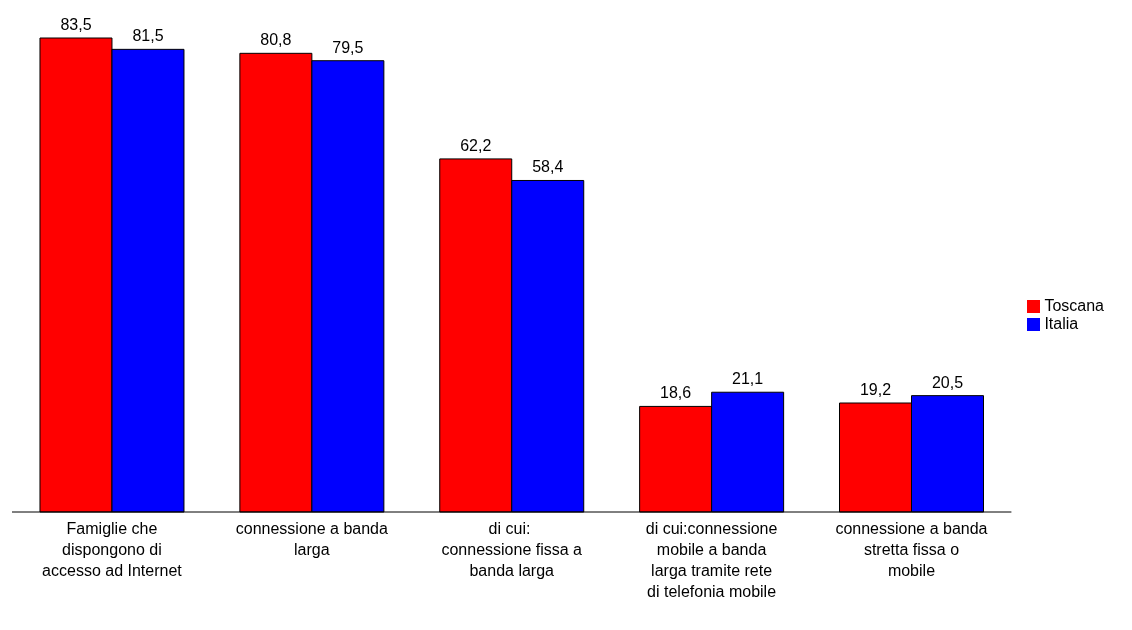  Describe the element at coordinates (512, 549) in the screenshot. I see `x-tick-label: di cui: connessione fissa a banda larga` at that location.